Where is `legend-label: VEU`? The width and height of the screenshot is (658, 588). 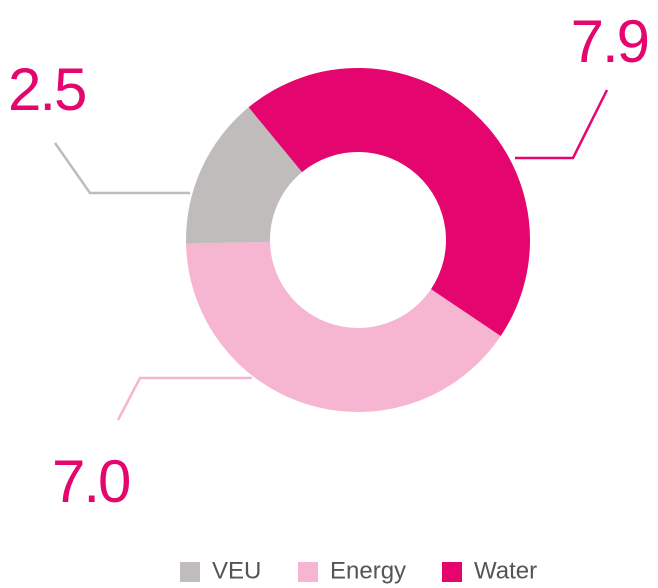 legend-label: VEU is located at coordinates (236, 570).